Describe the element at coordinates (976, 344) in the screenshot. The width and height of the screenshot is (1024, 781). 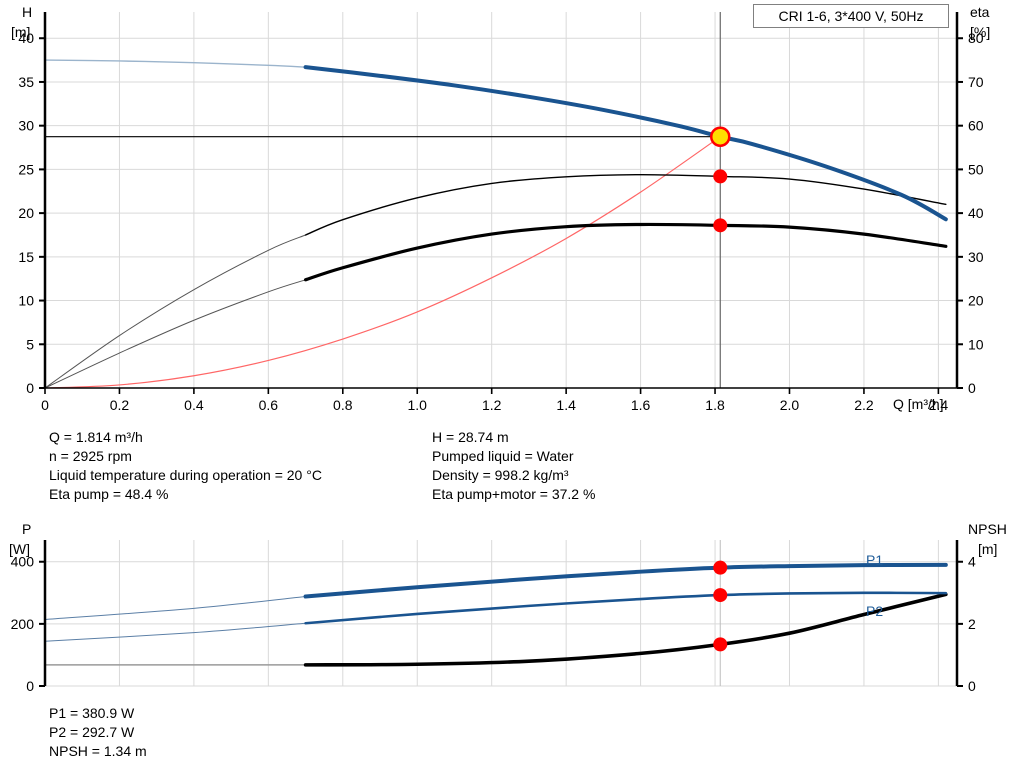
I see `y2-tick-label: 10` at that location.